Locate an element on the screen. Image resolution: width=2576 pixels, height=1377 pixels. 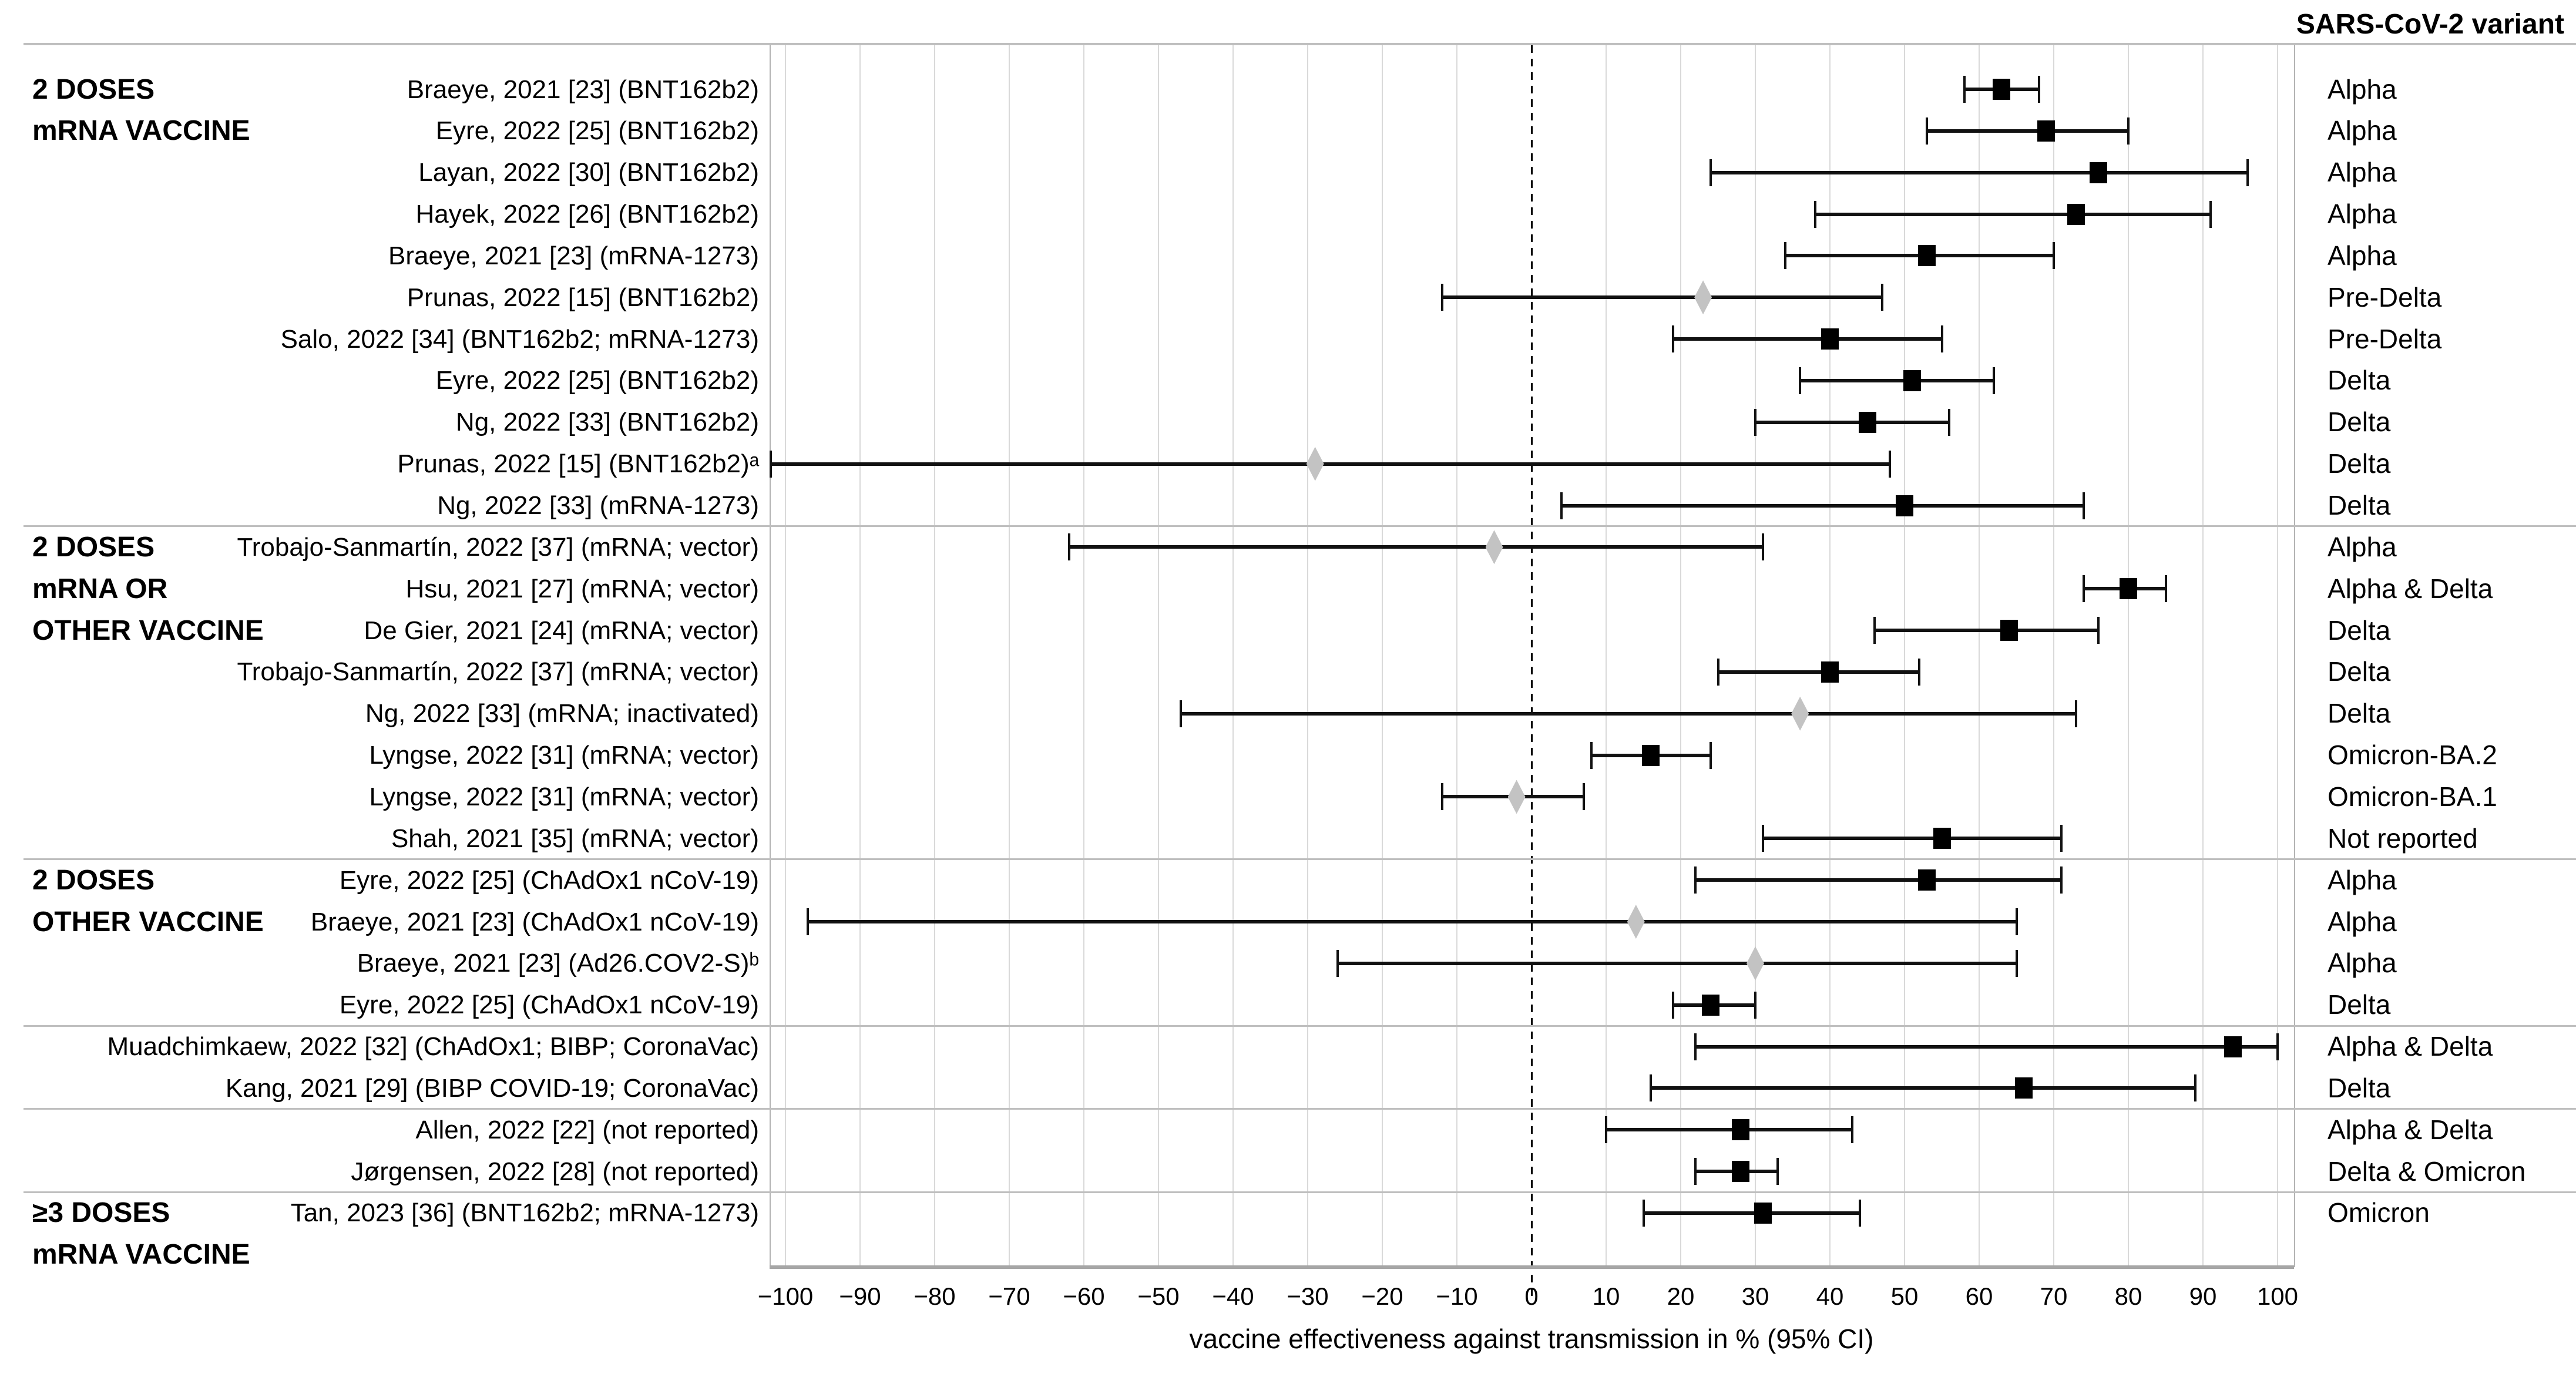
zero-reference-line is located at coordinates (1532, 671).